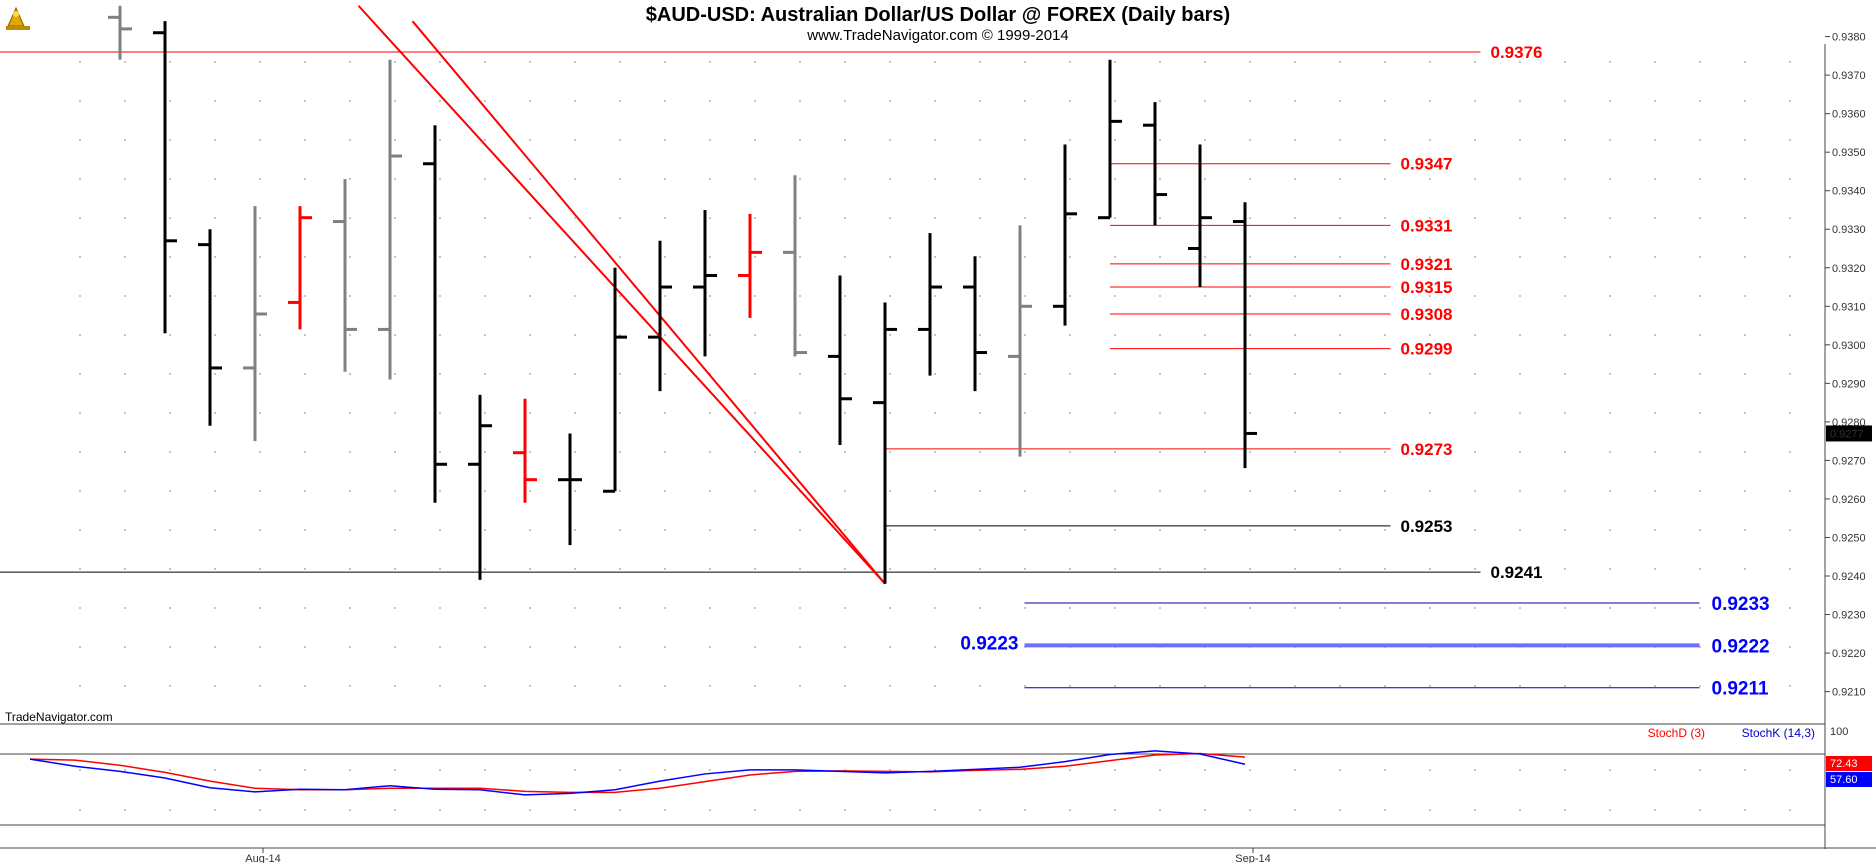 The image size is (1876, 863). I want to click on stoch-k-line, so click(637, 773).